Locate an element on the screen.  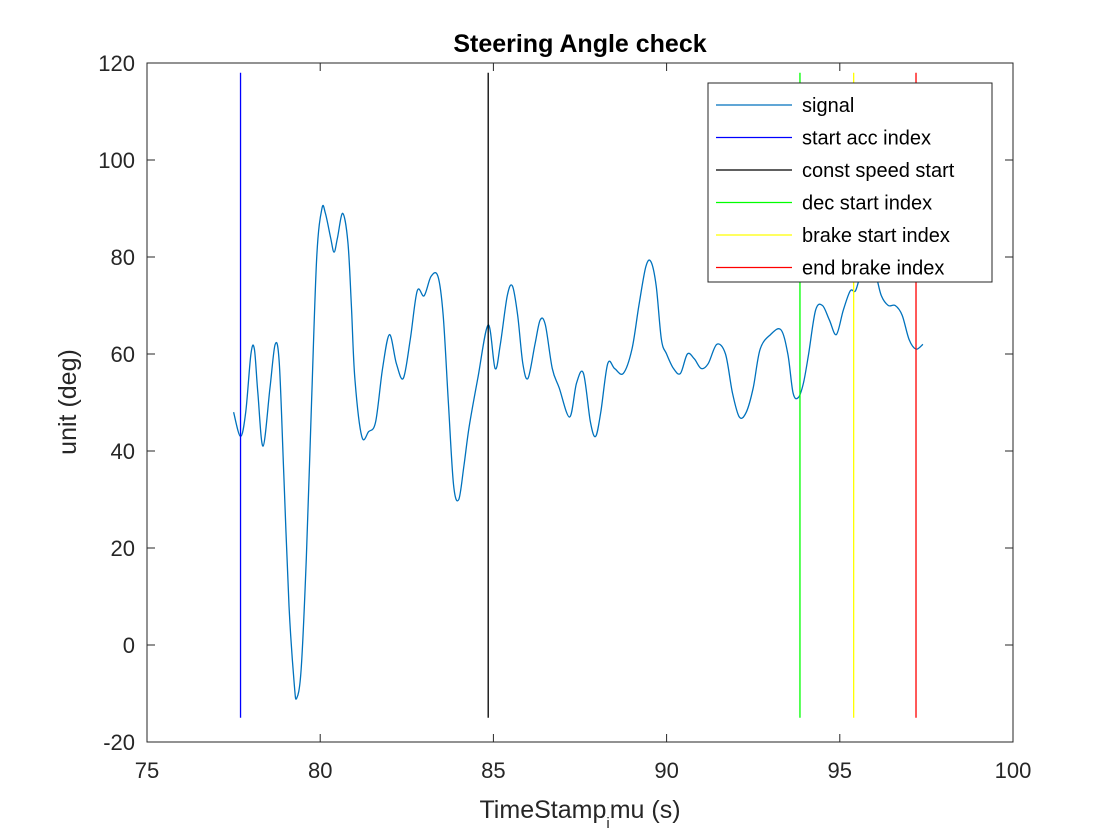
y-tick-label: 40 is located at coordinates (123, 451).